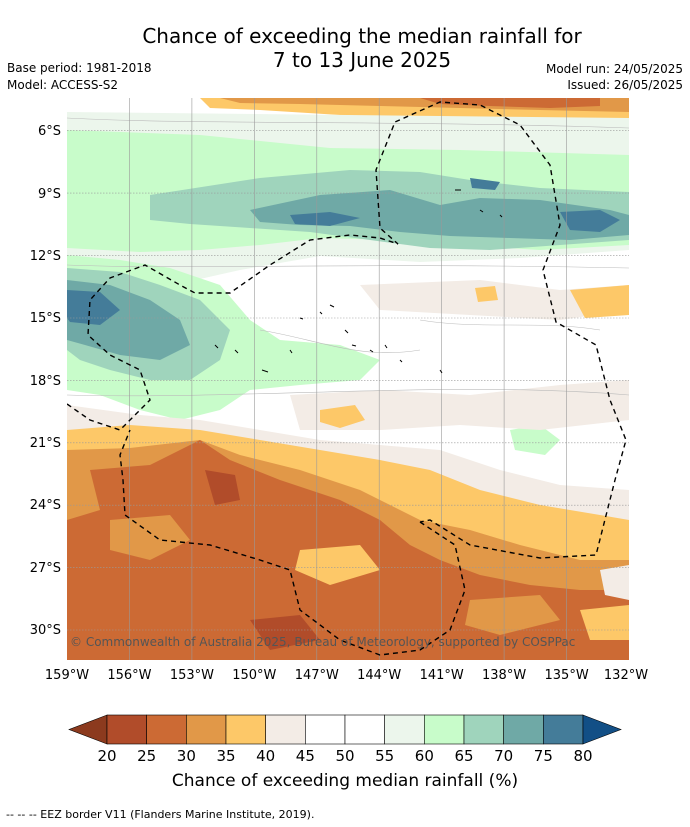  I want to click on islands, so click(358, 281).